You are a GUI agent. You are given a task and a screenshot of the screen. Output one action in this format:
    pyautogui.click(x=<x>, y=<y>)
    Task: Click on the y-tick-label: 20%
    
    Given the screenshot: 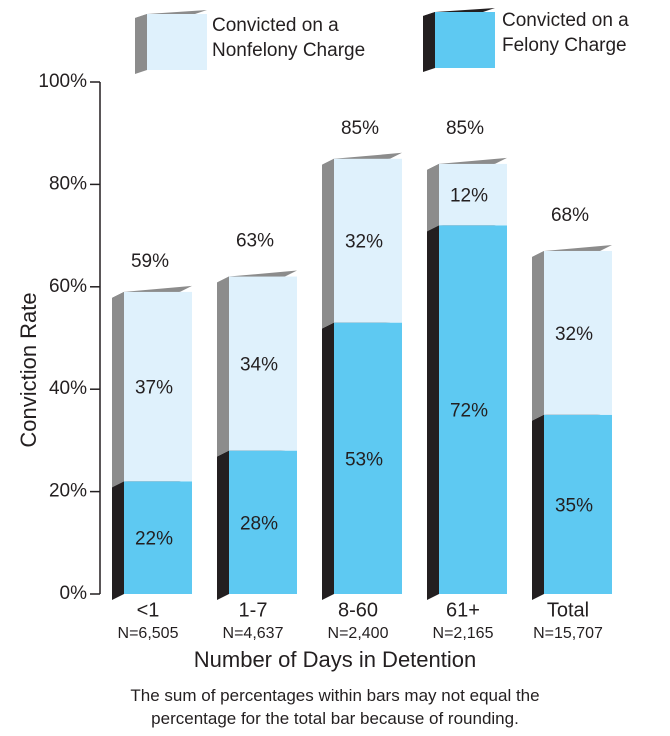 What is the action you would take?
    pyautogui.click(x=68, y=491)
    